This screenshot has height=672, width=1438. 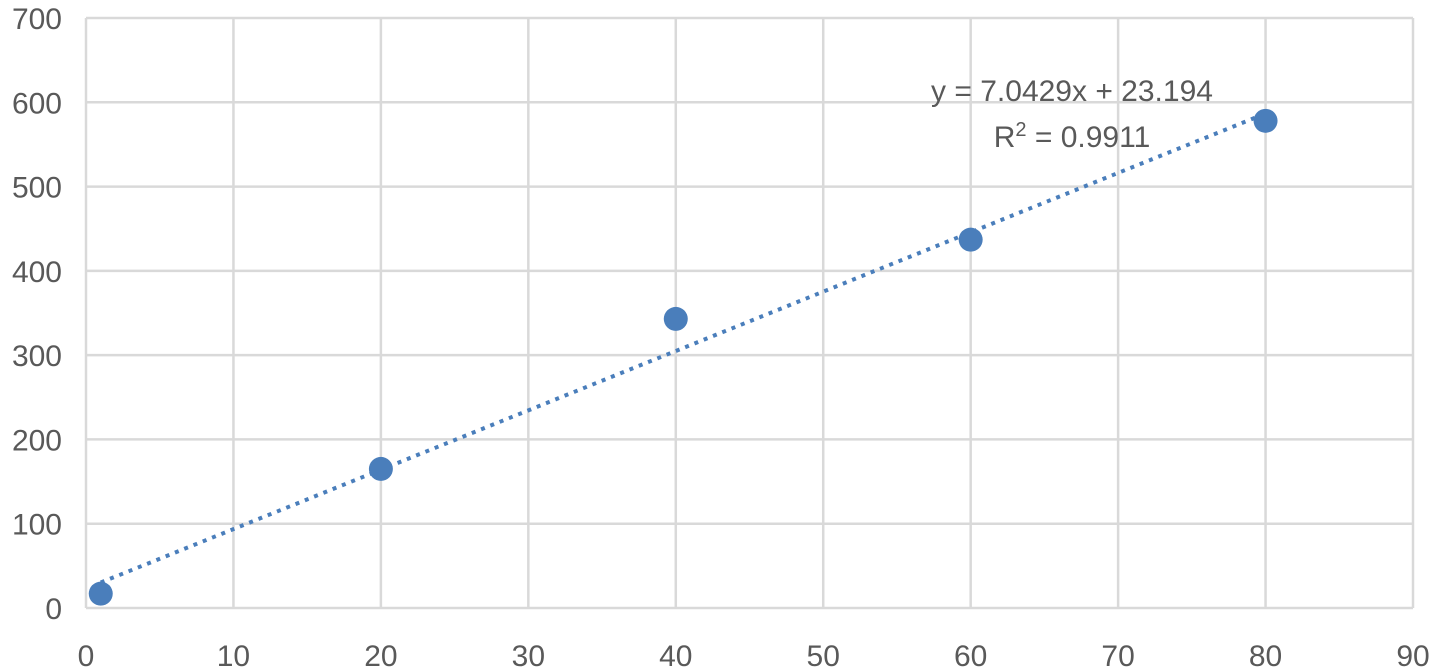 I want to click on x-tick-label-50: 50, so click(x=823, y=656).